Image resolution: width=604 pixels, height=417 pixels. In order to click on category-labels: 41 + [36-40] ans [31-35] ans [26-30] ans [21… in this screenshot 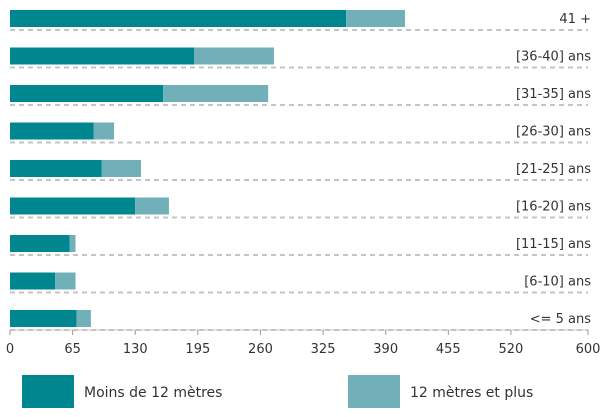, I will do `click(553, 169)`.